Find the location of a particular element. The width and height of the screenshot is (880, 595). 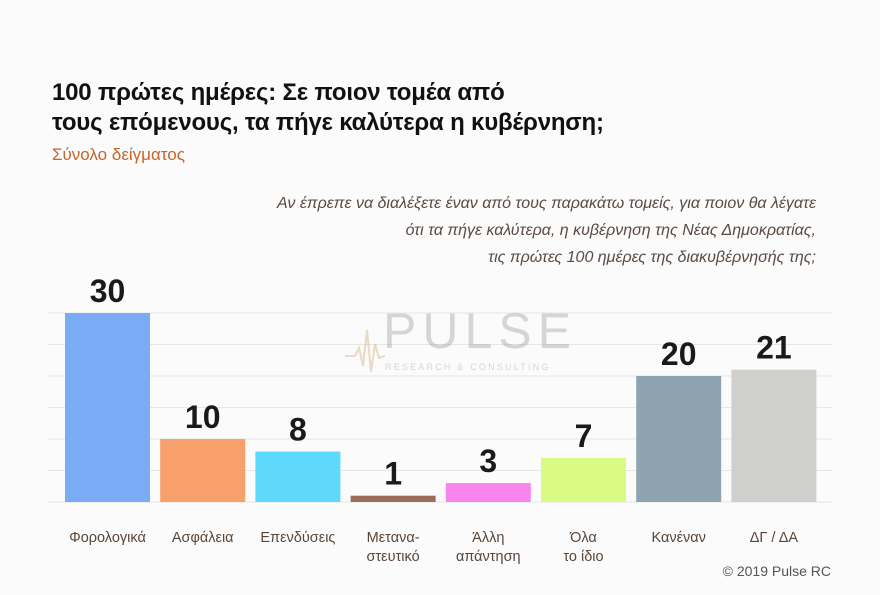

tick-label-line: απάντηση is located at coordinates (488, 557).